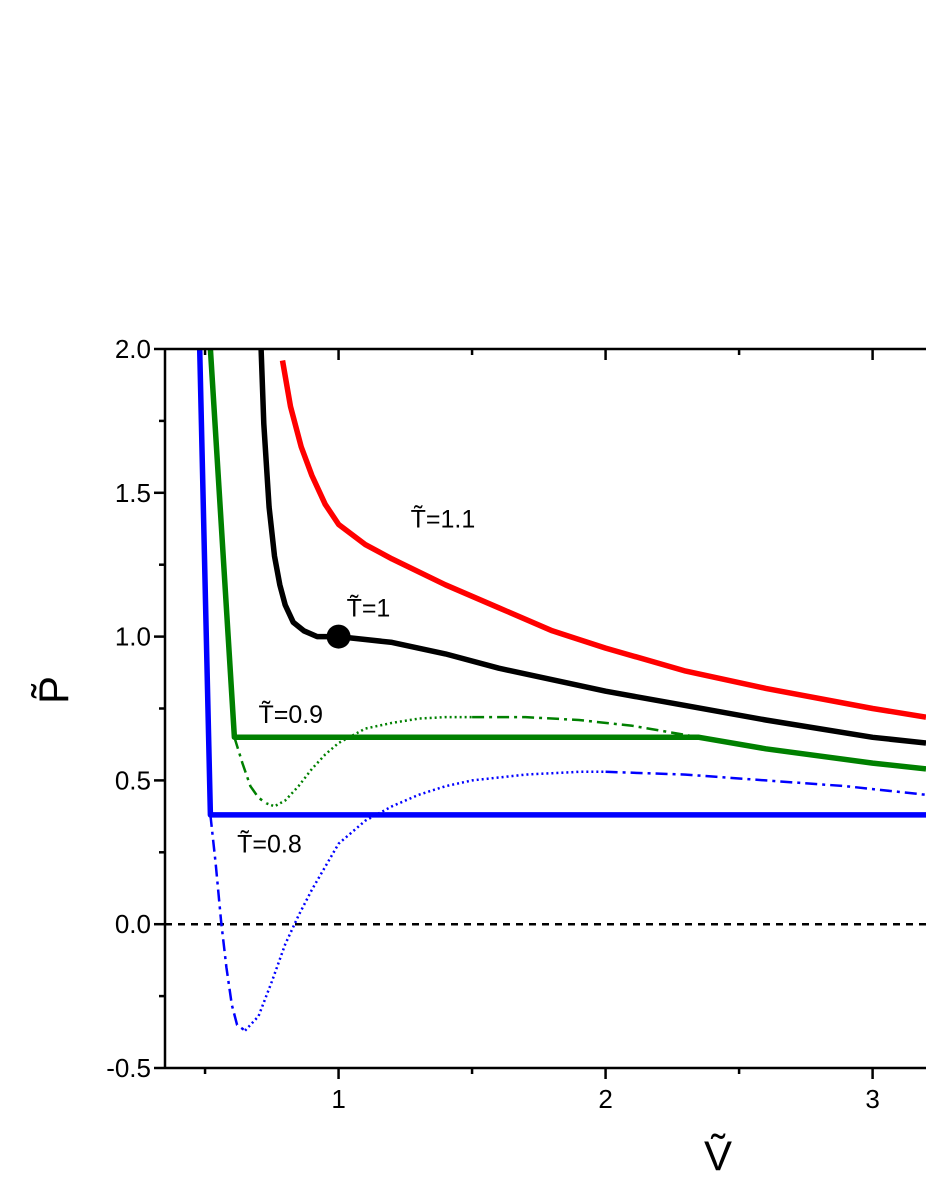  I want to click on x-axis-title: Ṽ, so click(718, 1155).